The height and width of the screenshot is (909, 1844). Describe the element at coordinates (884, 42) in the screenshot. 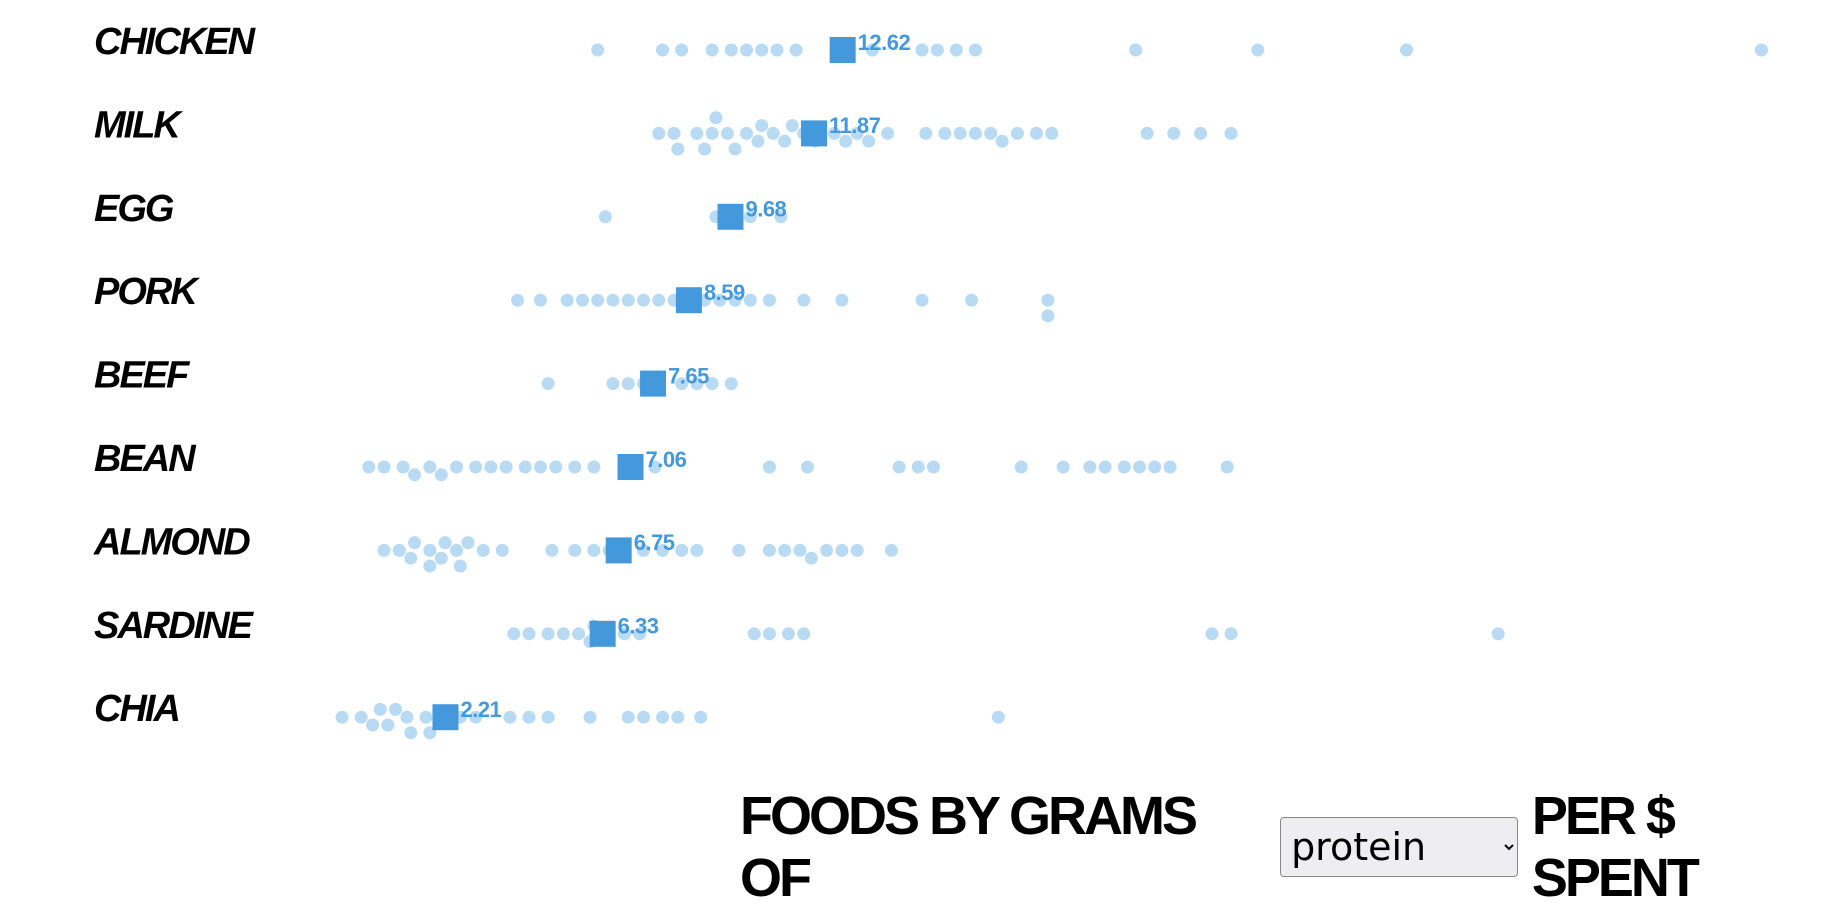

I see `median-label: 12.62` at that location.